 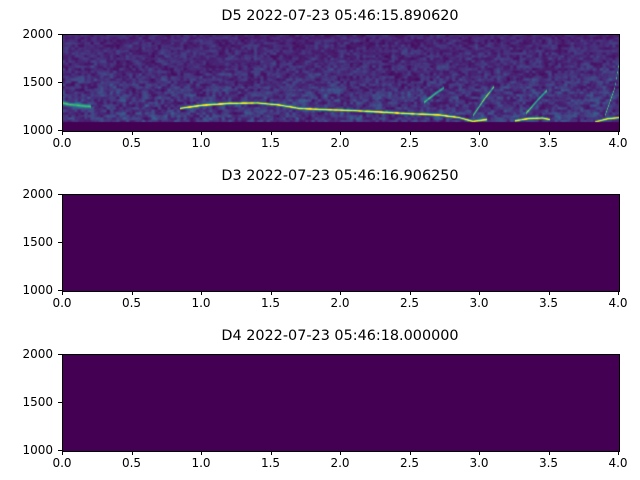 I want to click on panel-title-3: D4 2022-07-23 05:46:18.000000, so click(x=340, y=336).